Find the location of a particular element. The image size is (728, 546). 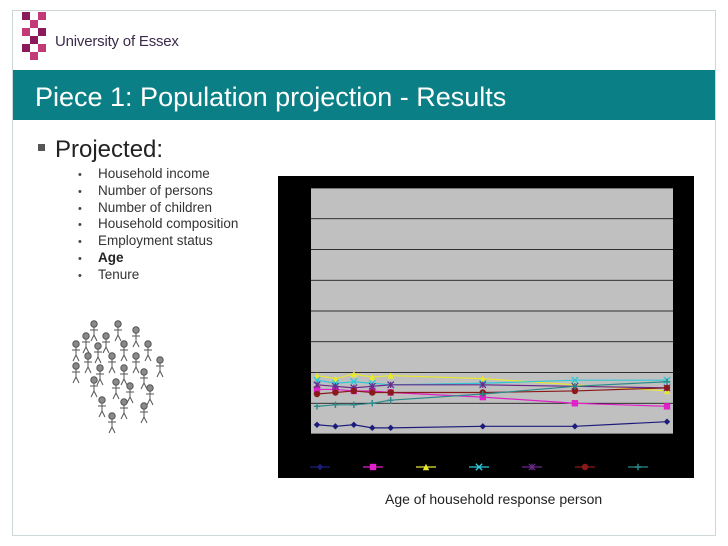

x-axis-label: Age of household response person is located at coordinates (494, 499).